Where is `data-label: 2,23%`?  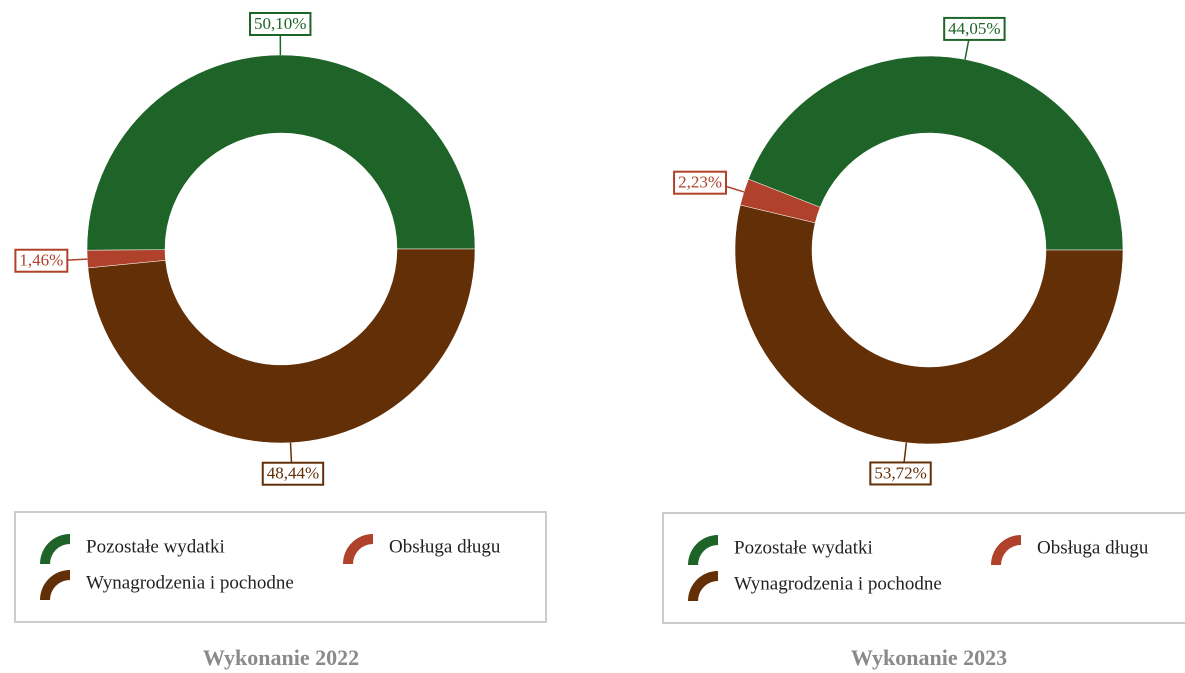
data-label: 2,23% is located at coordinates (700, 182).